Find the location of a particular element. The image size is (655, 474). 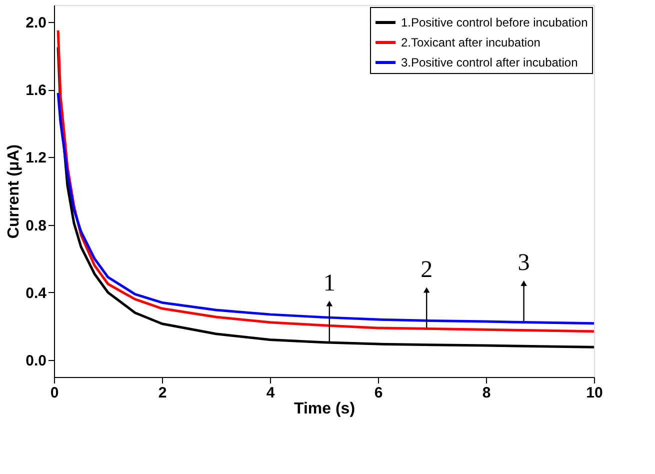

annotation: 2 is located at coordinates (426, 269).